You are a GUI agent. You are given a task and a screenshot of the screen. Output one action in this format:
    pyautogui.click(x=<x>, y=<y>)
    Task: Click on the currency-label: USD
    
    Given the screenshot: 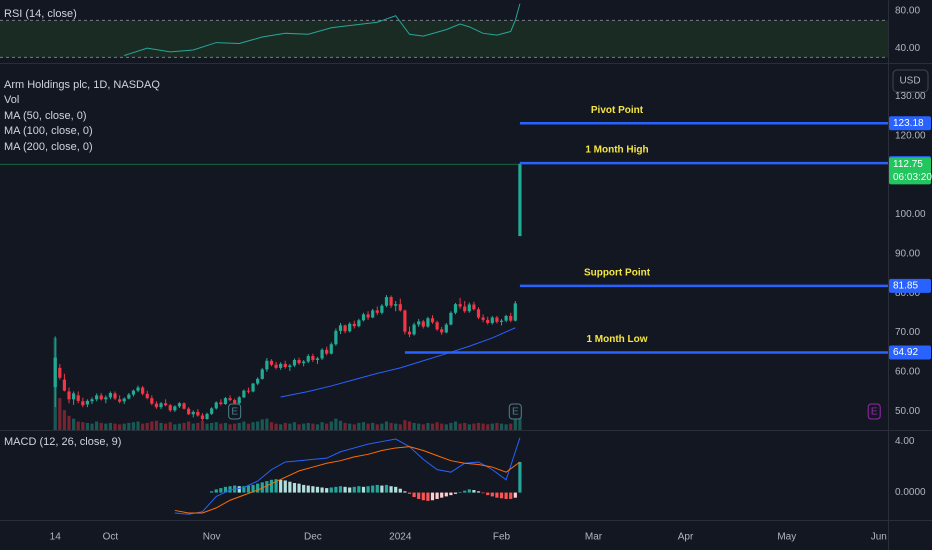 What is the action you would take?
    pyautogui.click(x=909, y=81)
    